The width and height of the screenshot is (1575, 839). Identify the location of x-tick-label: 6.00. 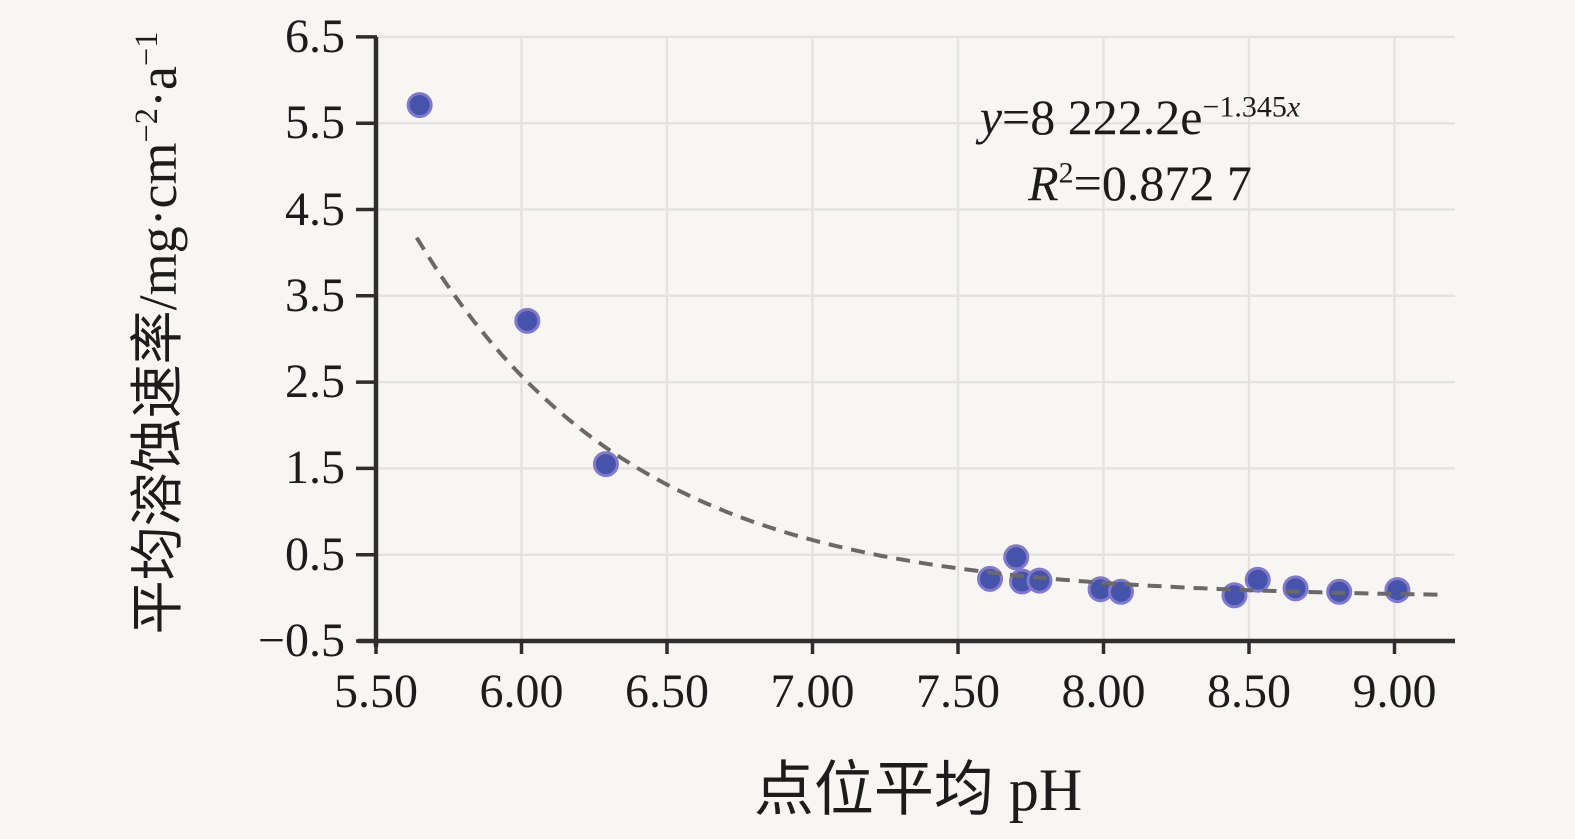
(521, 691).